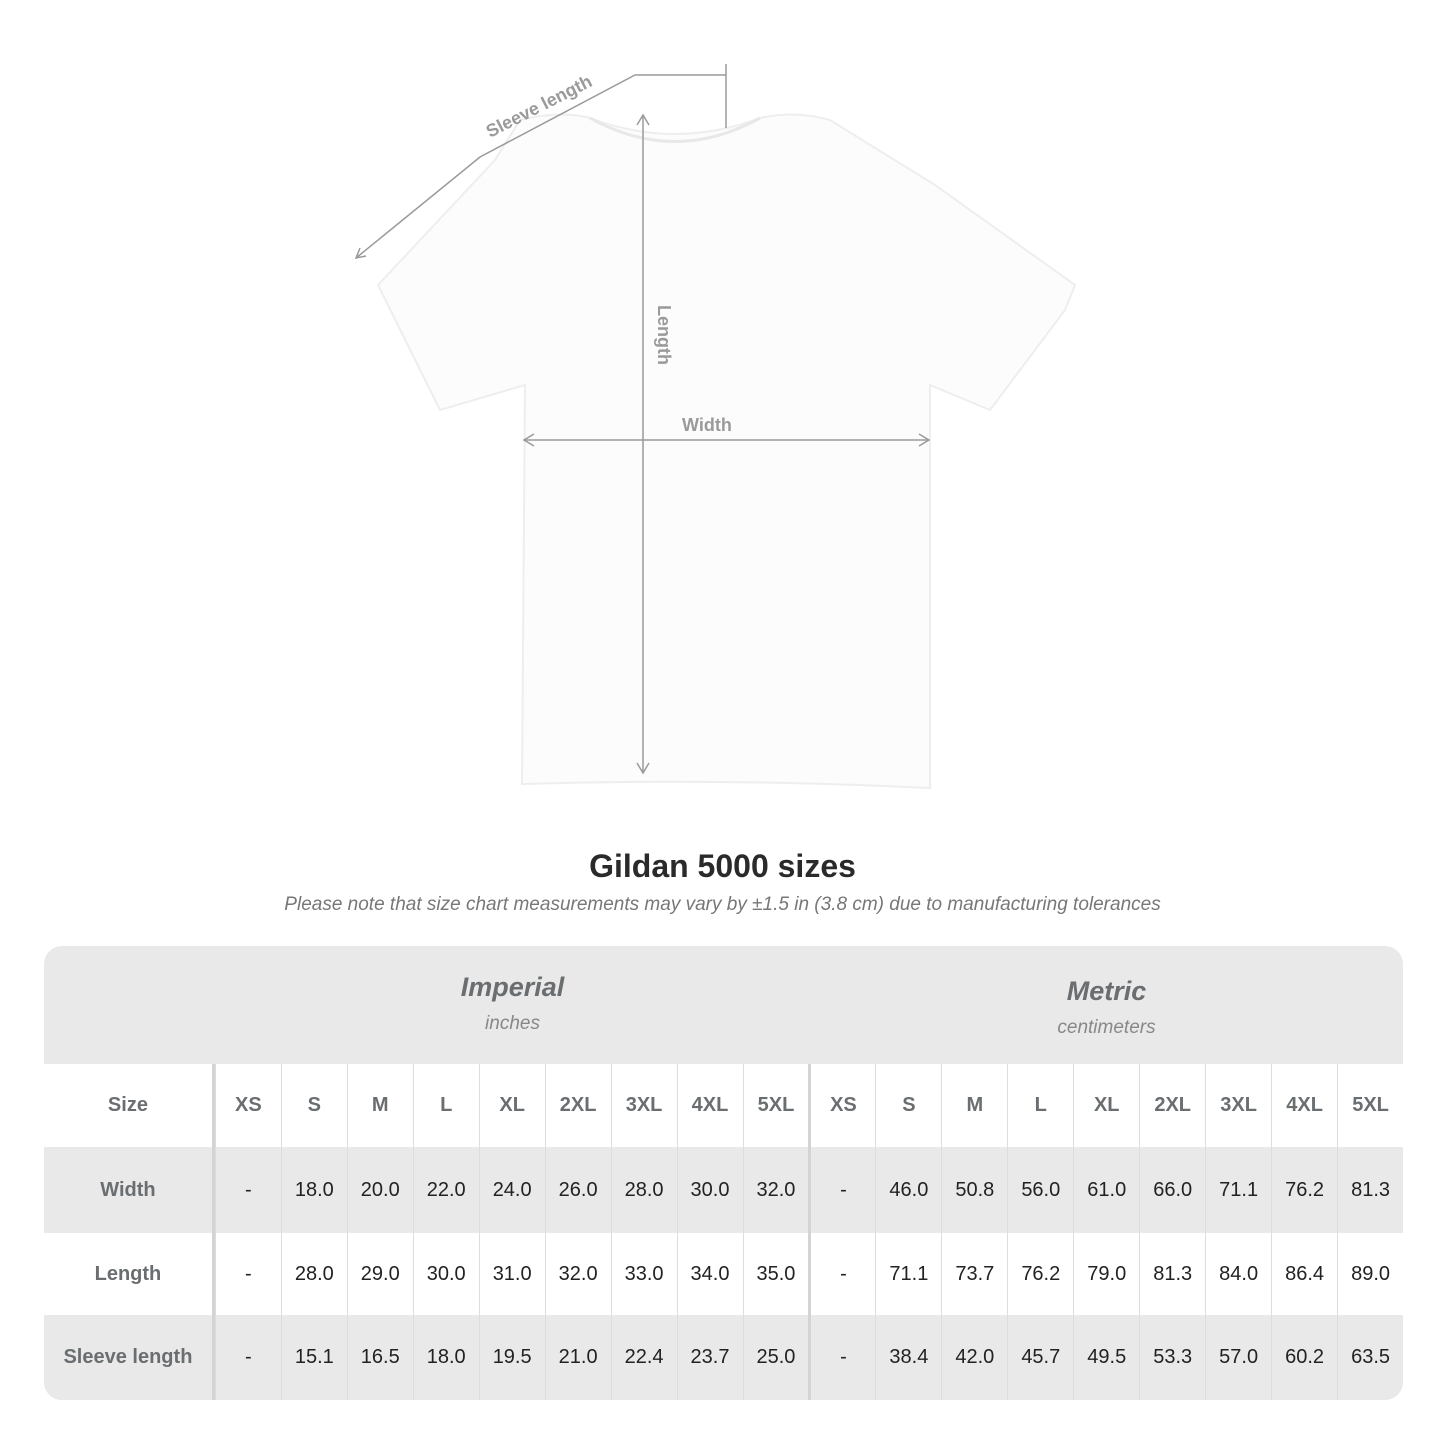 This screenshot has width=1445, height=1445. Describe the element at coordinates (709, 1357) in the screenshot. I see `value-cell: 23.7` at that location.